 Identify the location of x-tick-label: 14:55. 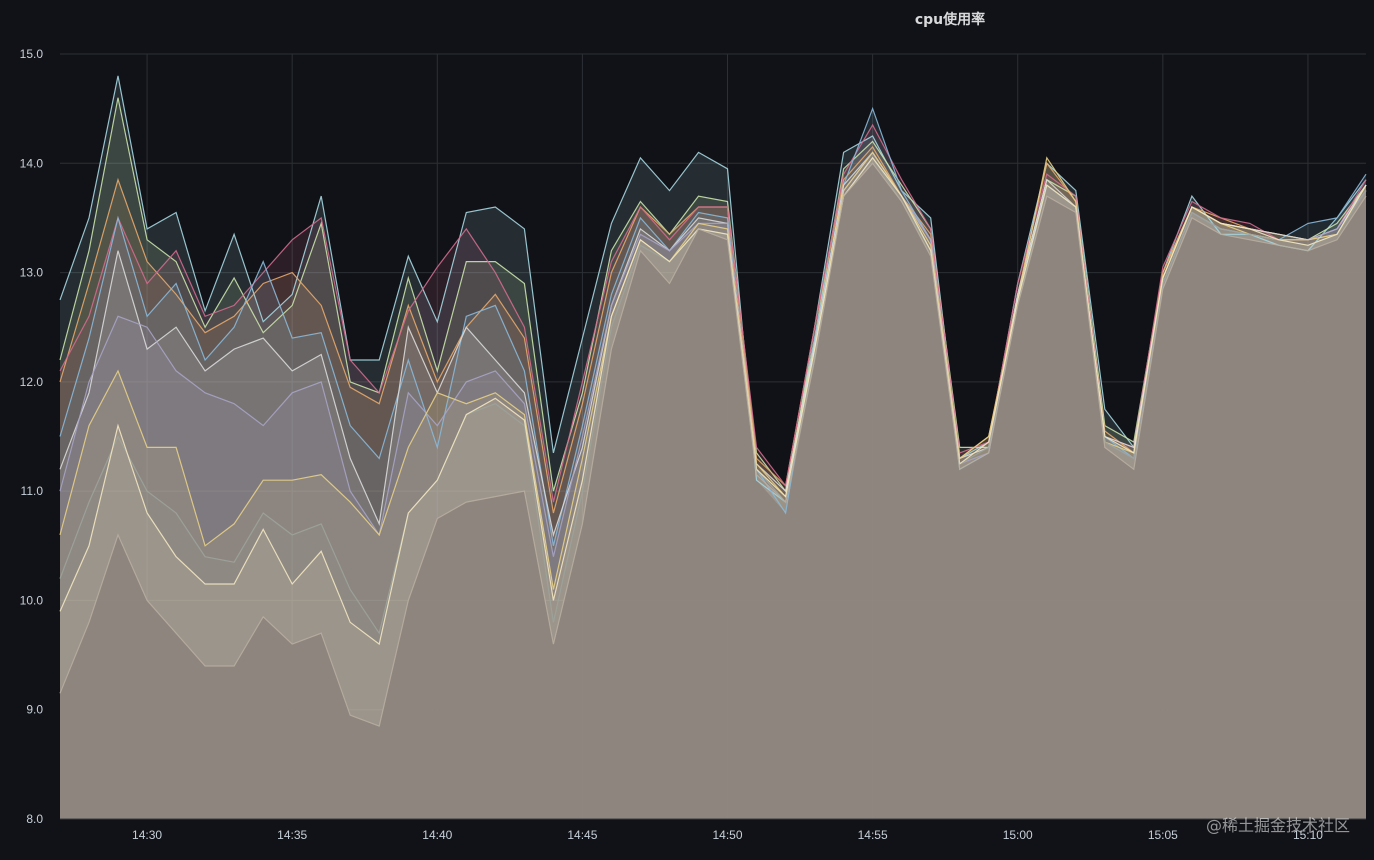
(873, 835).